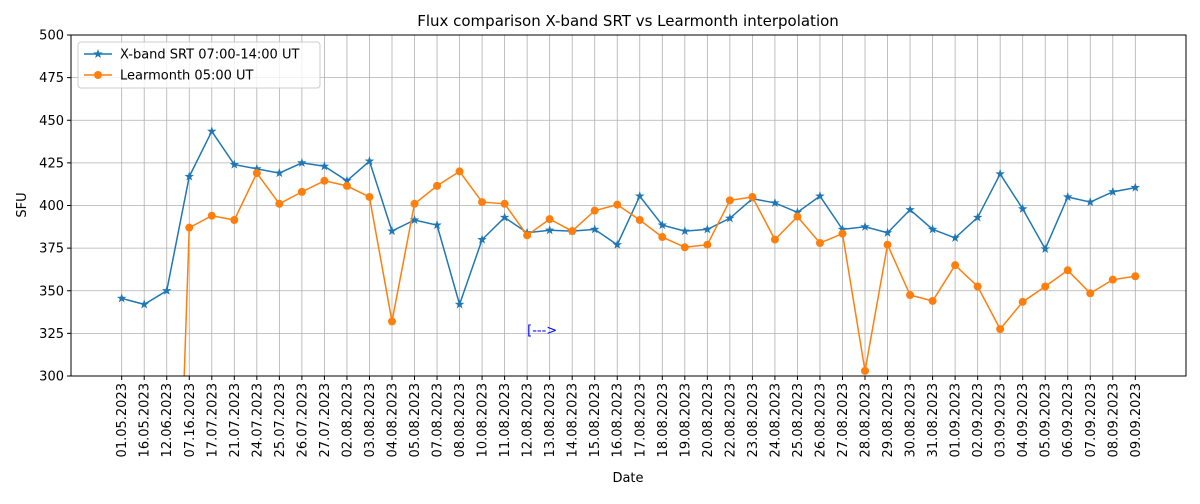 The width and height of the screenshot is (1200, 504). I want to click on x-tick-label: 01.09.2023, so click(956, 420).